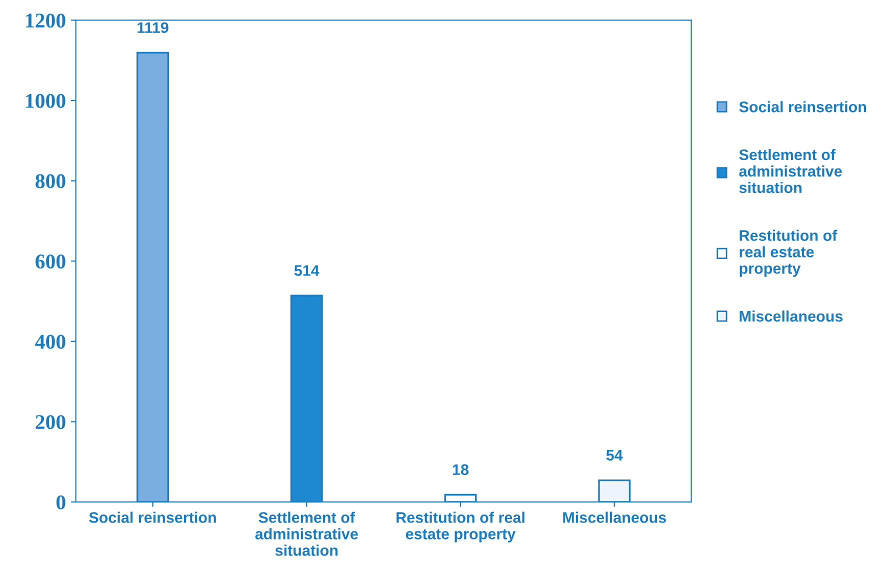  I want to click on y-tick-label: 600, so click(51, 261).